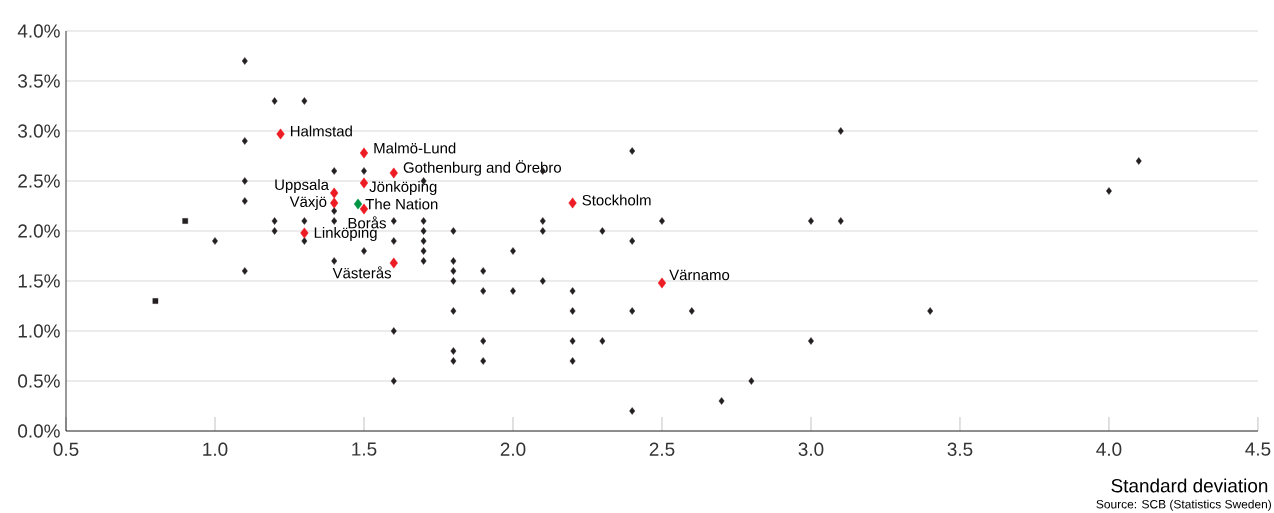  What do you see at coordinates (66, 449) in the screenshot?
I see `x-tick-label: 0.5` at bounding box center [66, 449].